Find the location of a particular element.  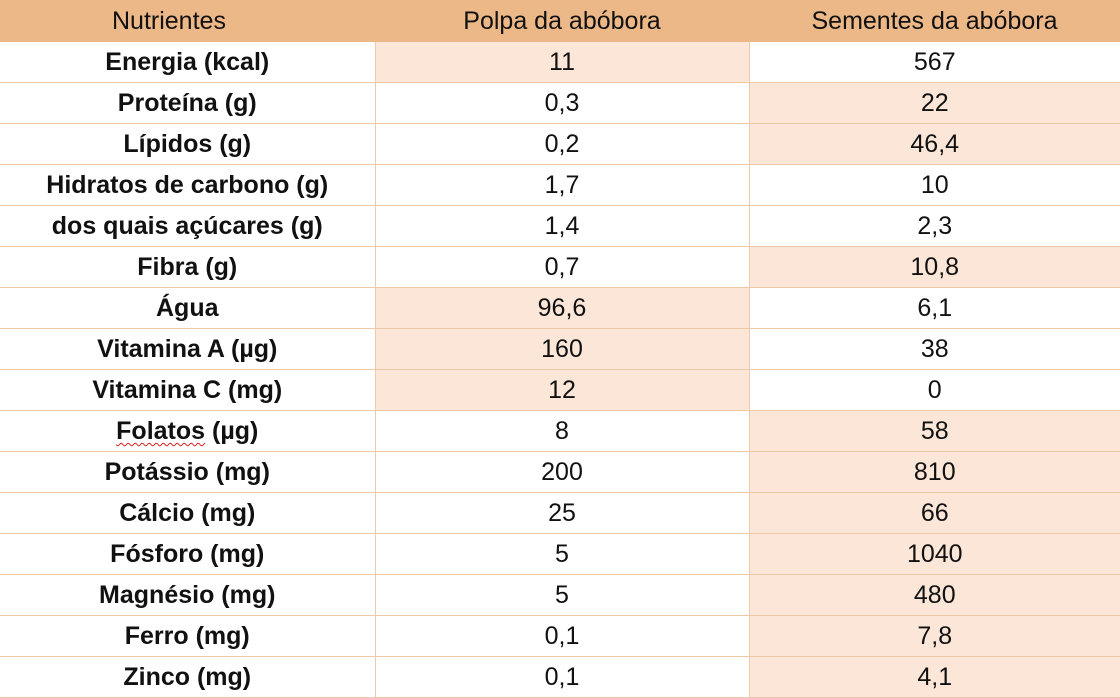

nutrient-name-cell: Vitamina C (mg) is located at coordinates (188, 390).